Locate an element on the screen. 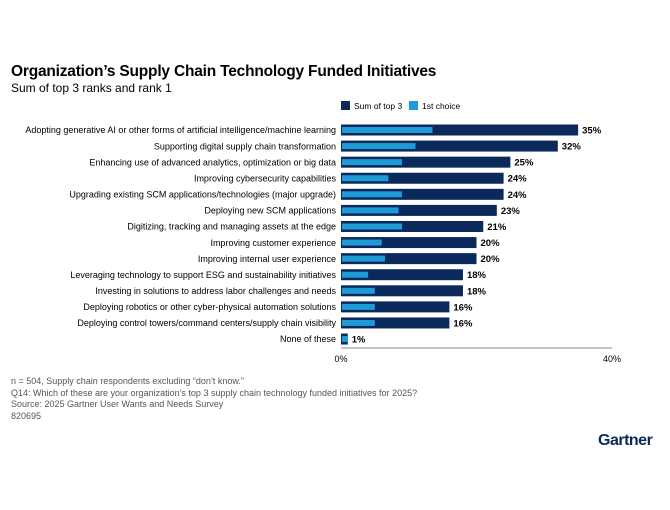 This screenshot has height=510, width=670. category-label: Improving internal user experience is located at coordinates (267, 259).